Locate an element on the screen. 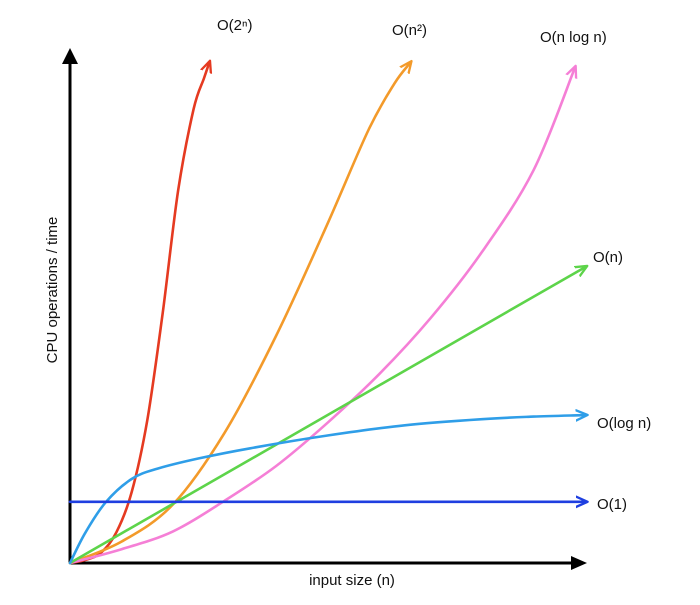 The height and width of the screenshot is (605, 700). series-3-label: O(n) is located at coordinates (608, 257).